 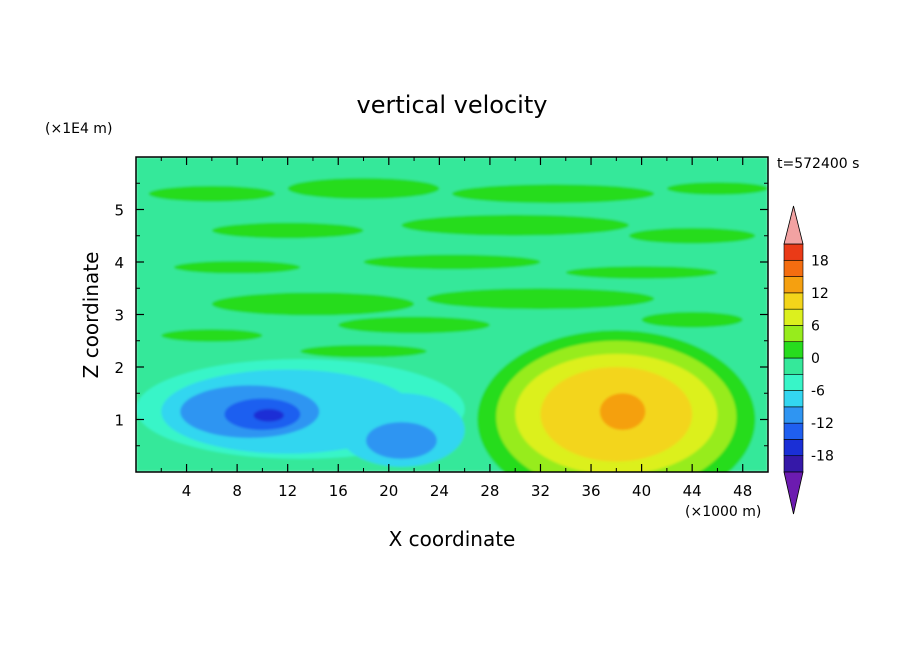 I want to click on x-tick-label: 24, so click(x=439, y=491).